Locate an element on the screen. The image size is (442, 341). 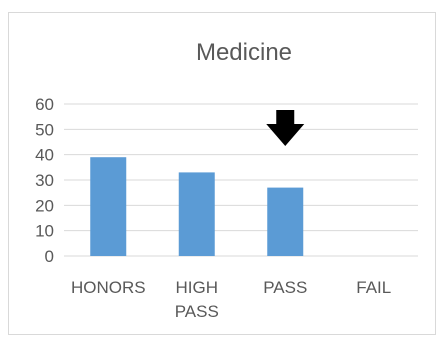
y-axis-ticks: 0 10 20 30 40 50 60 is located at coordinates (44, 180).